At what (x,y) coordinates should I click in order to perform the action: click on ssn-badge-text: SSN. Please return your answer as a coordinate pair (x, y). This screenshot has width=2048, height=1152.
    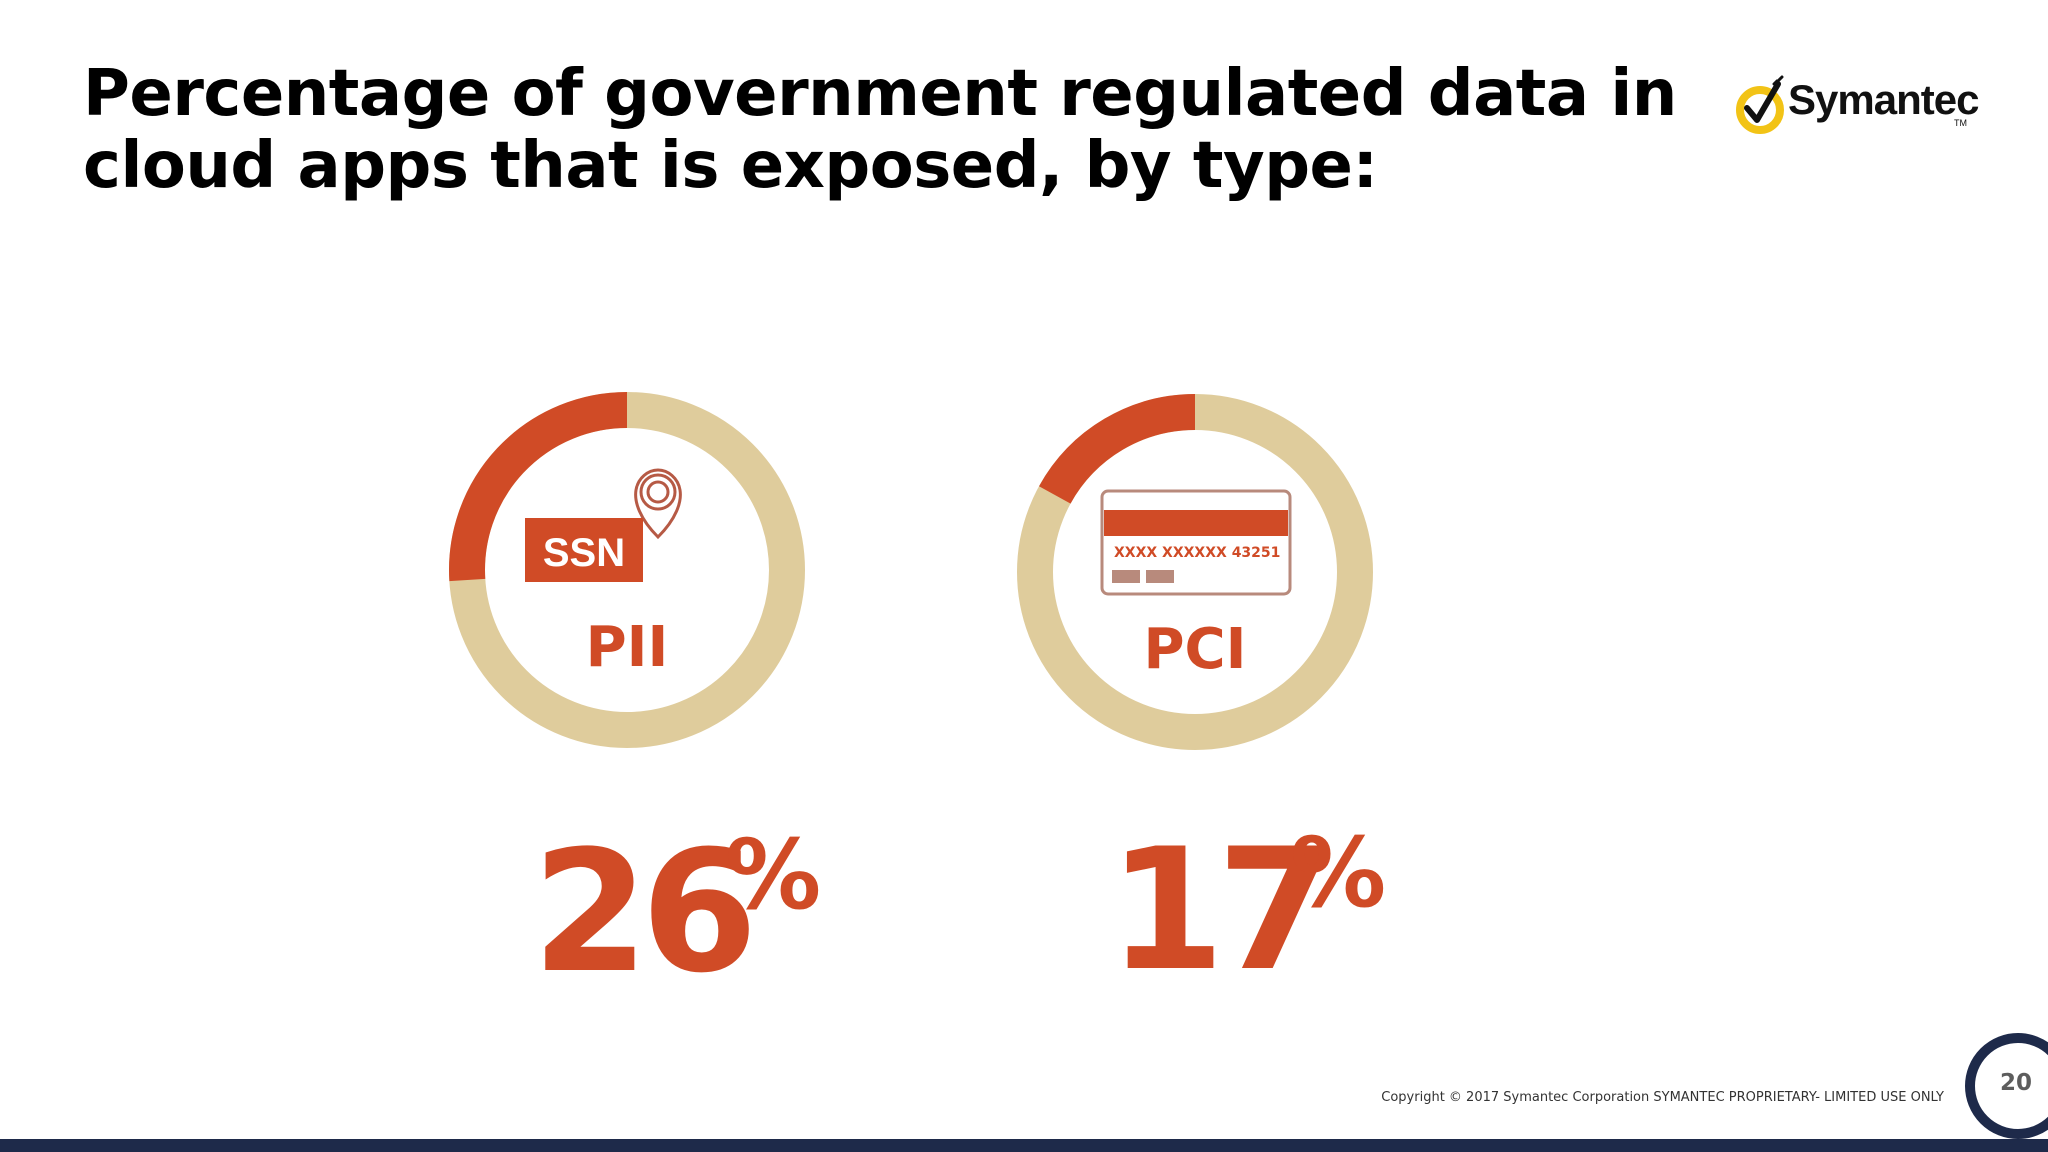
    Looking at the image, I should click on (584, 553).